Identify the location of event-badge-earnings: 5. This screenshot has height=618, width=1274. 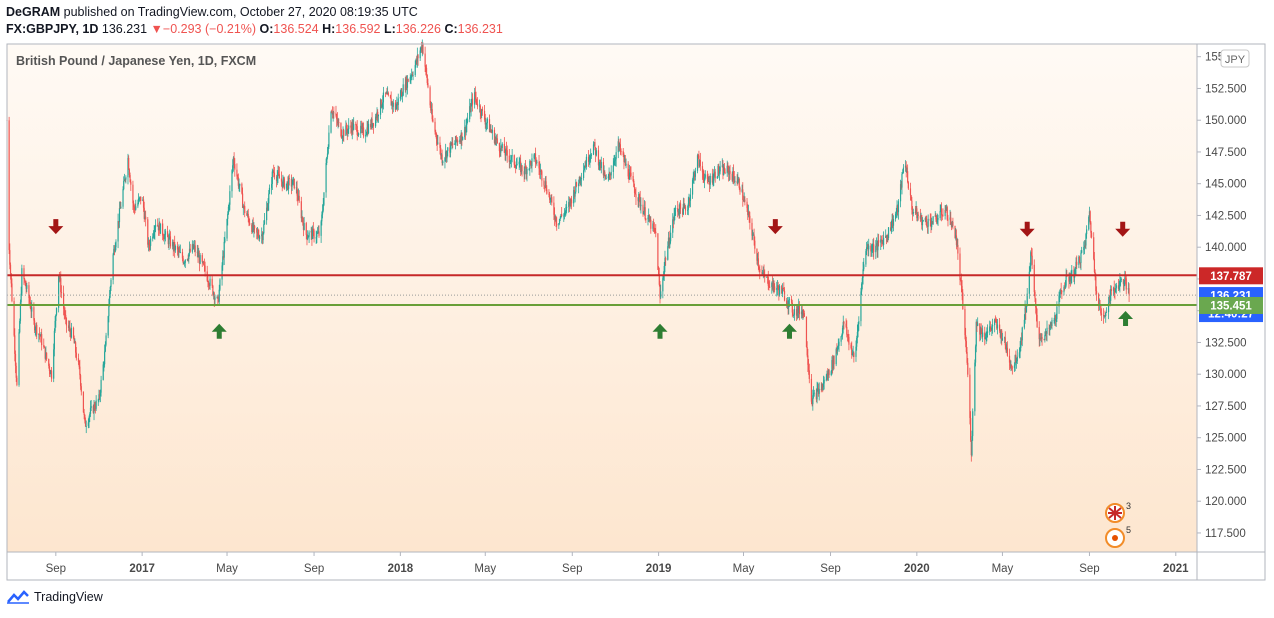
(1118, 536).